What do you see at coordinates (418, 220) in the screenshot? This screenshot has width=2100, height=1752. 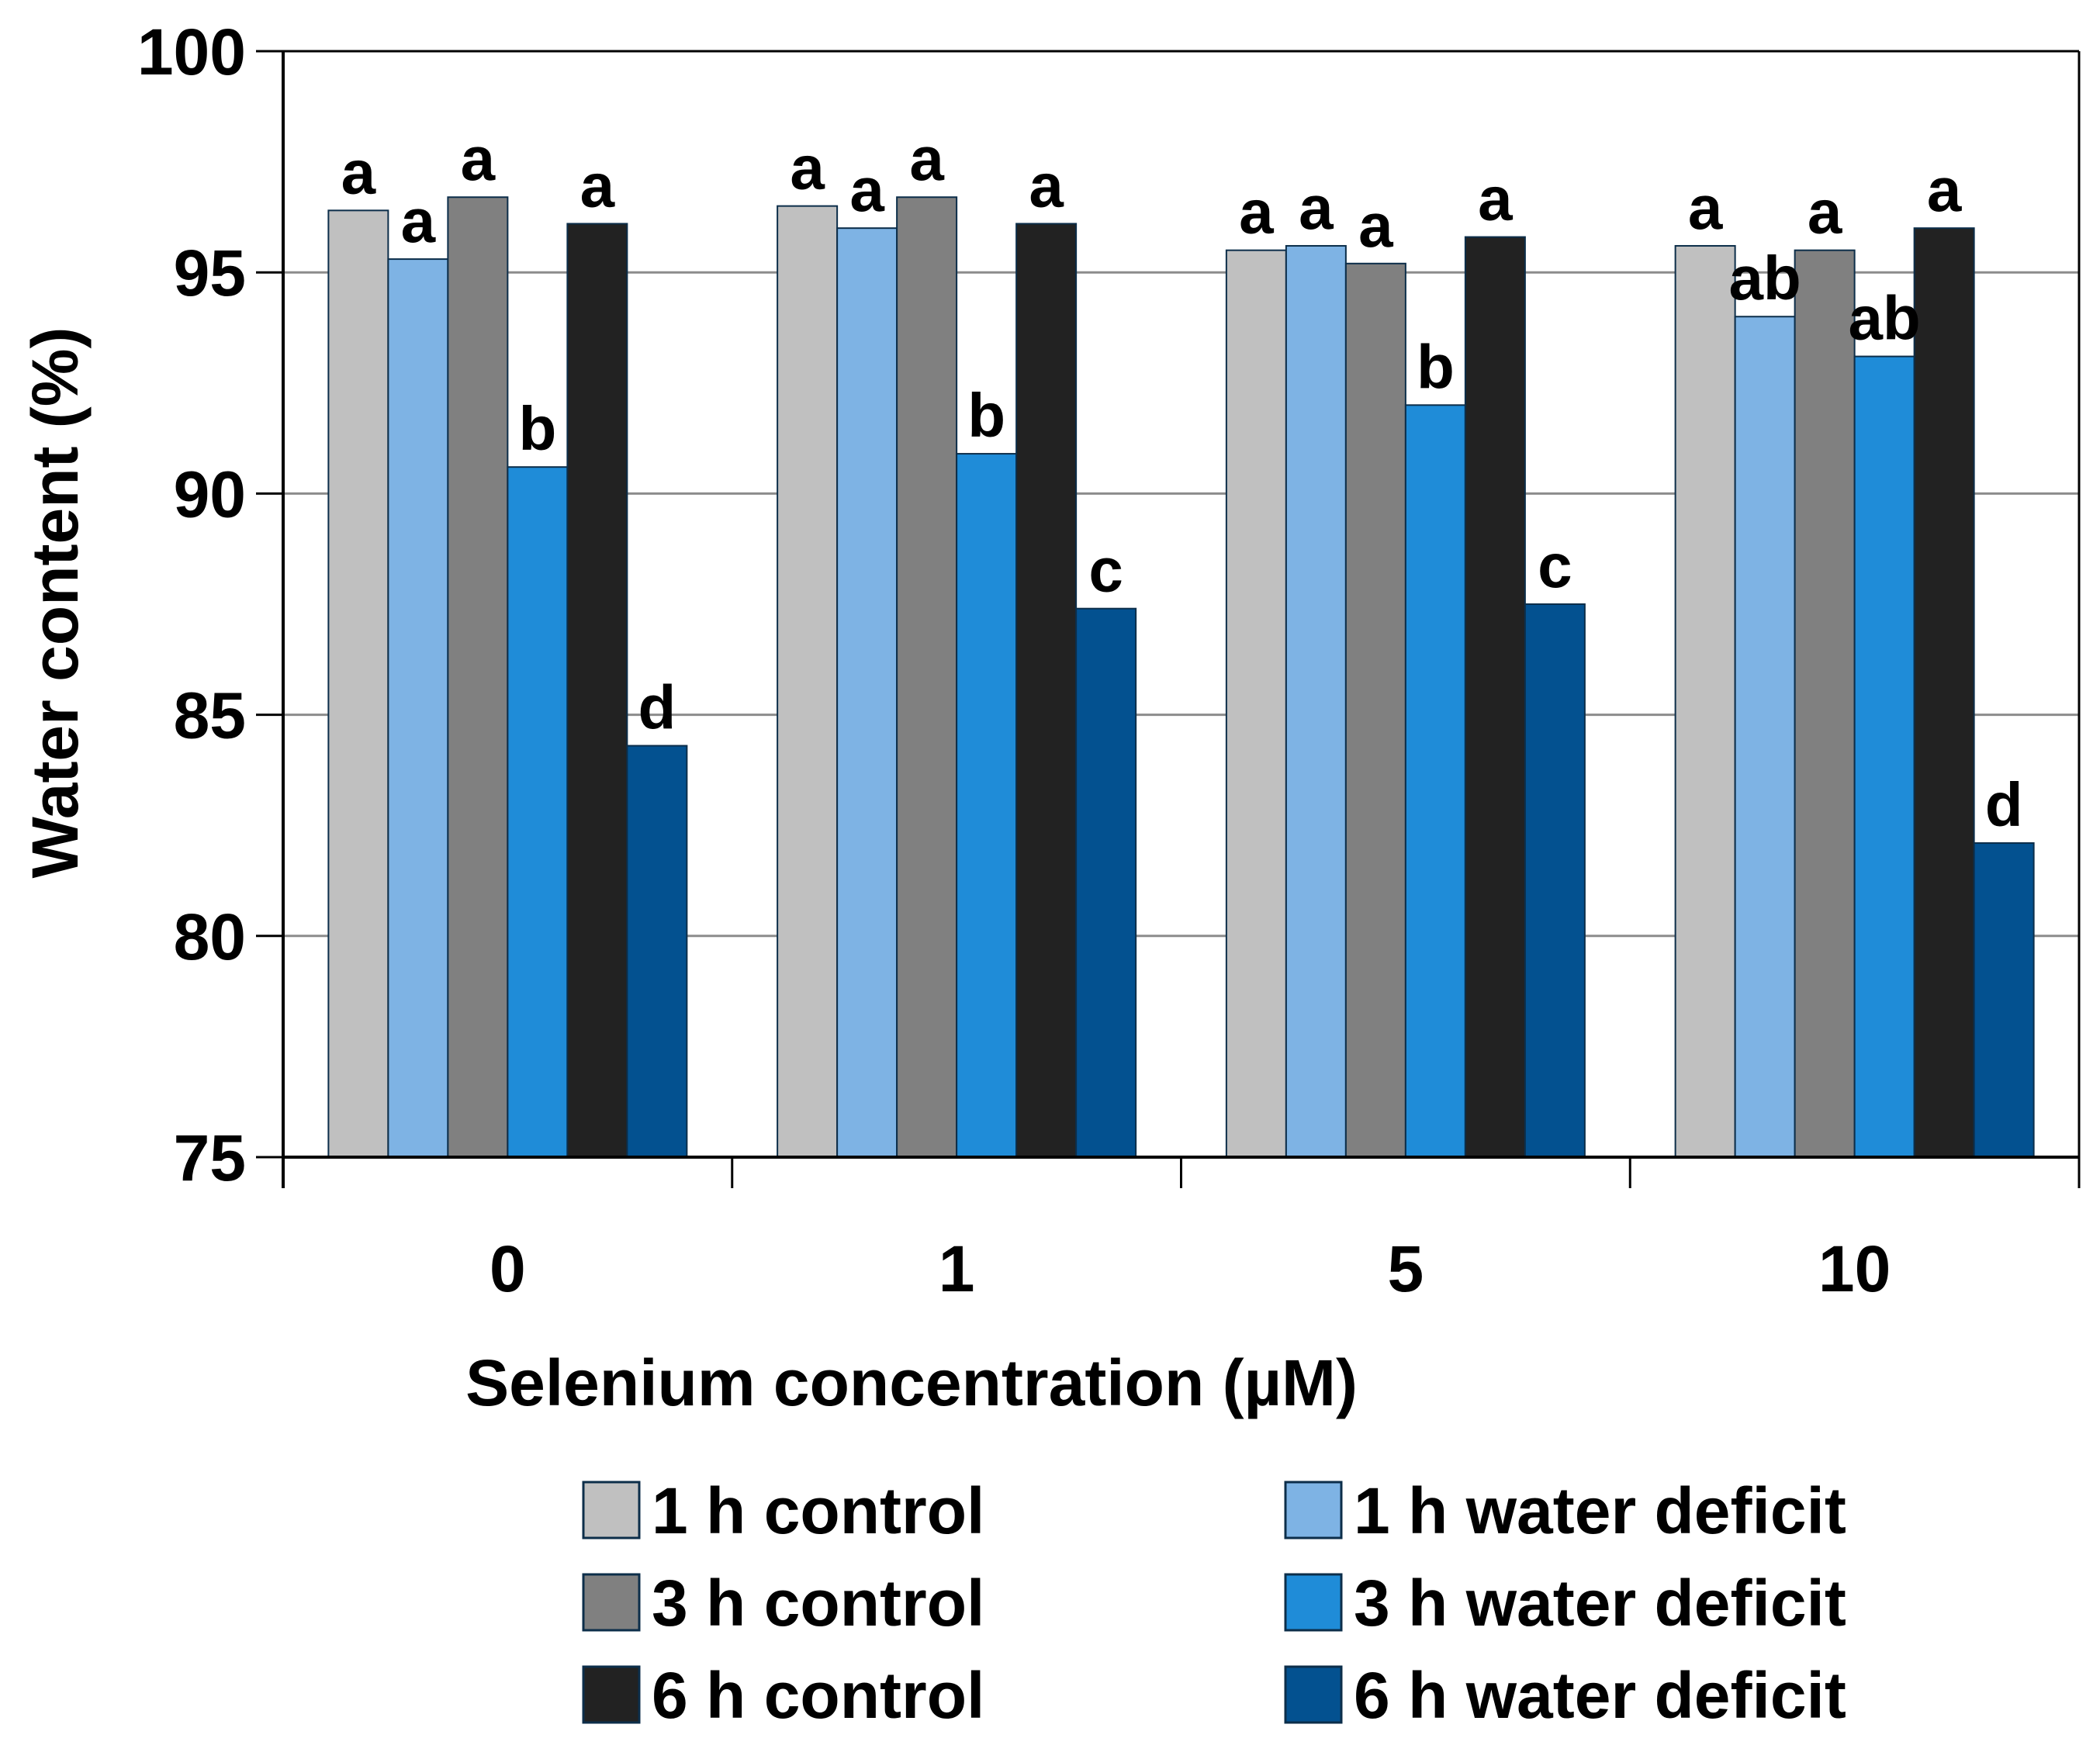 I see `sig-label-1-0: a` at bounding box center [418, 220].